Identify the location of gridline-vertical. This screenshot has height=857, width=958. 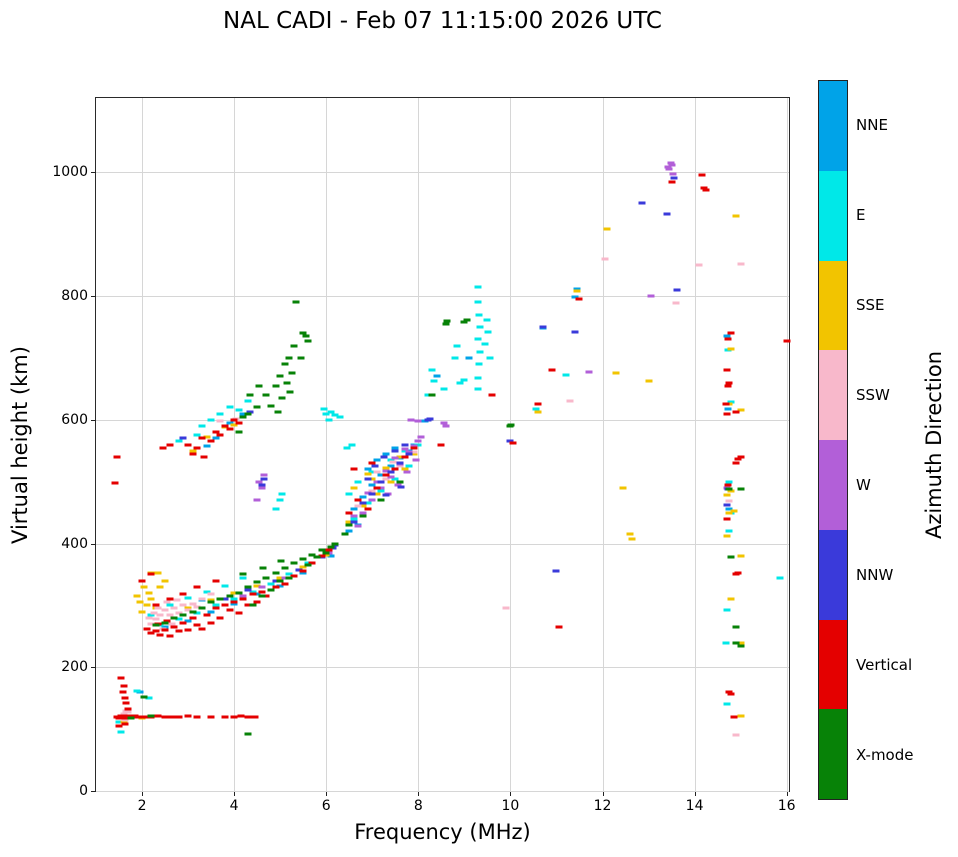
(787, 444).